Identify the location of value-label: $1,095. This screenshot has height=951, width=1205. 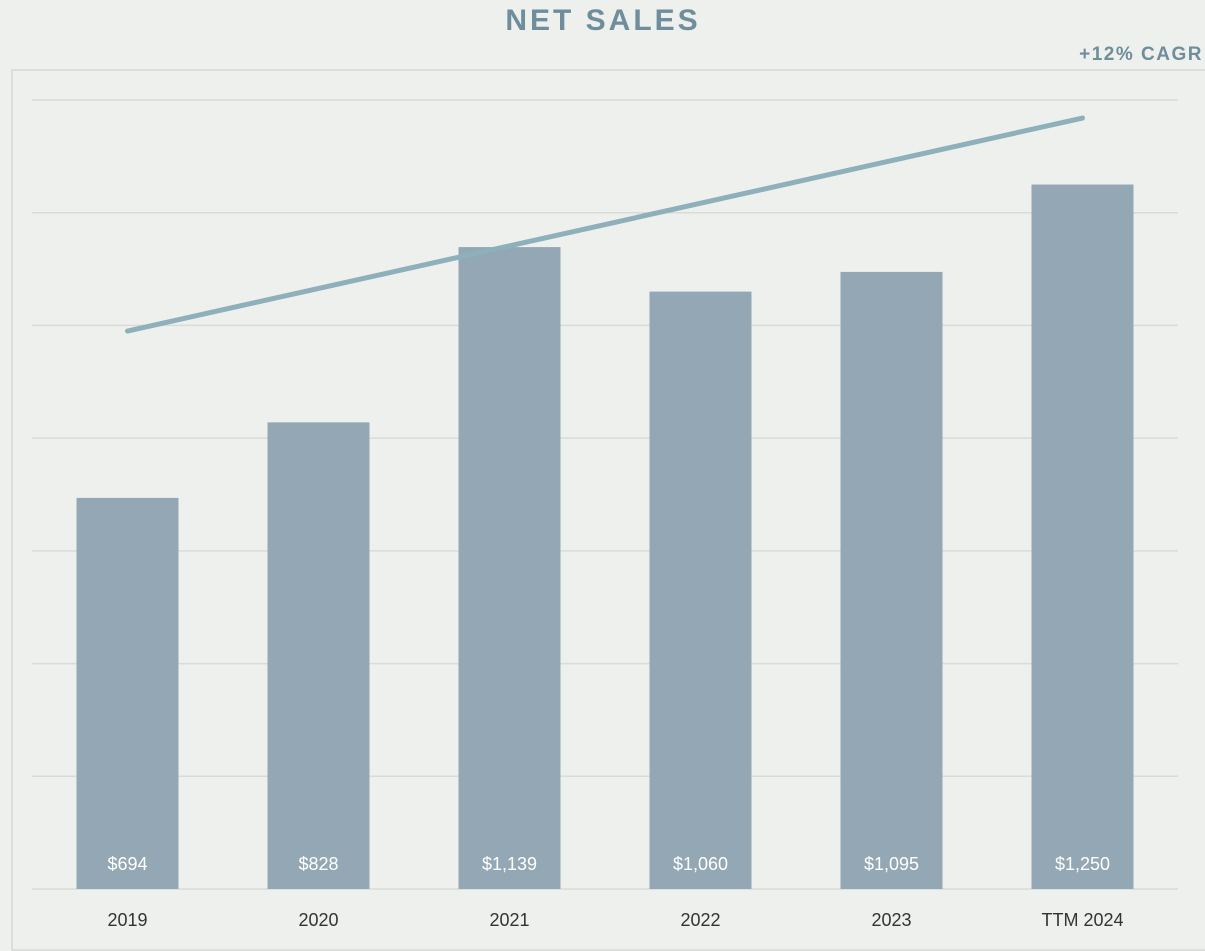
(891, 864).